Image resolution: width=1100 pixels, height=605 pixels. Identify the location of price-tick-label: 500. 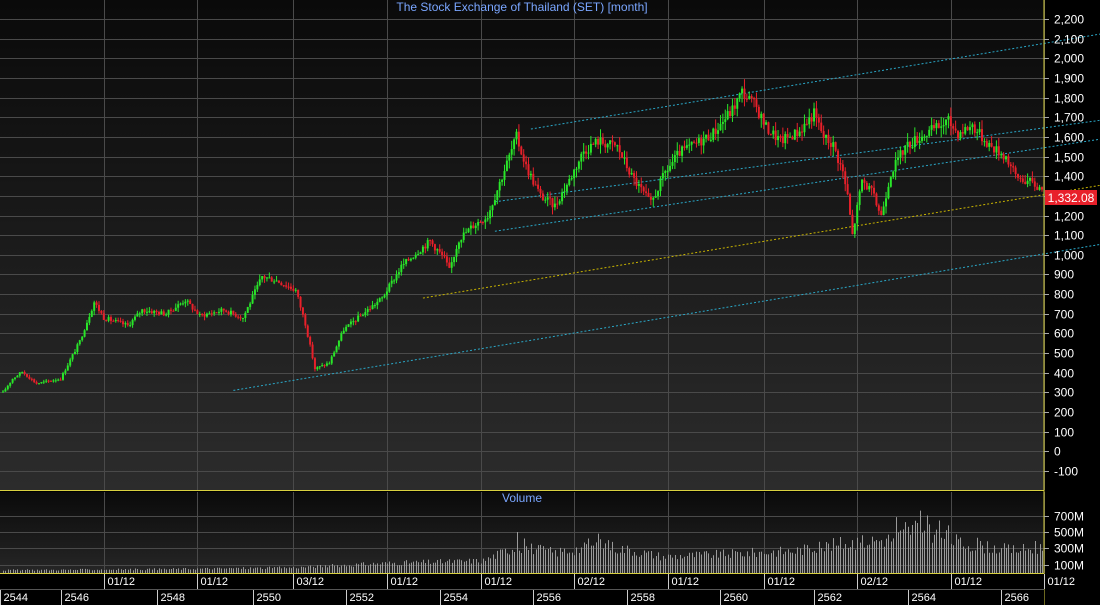
(1064, 354).